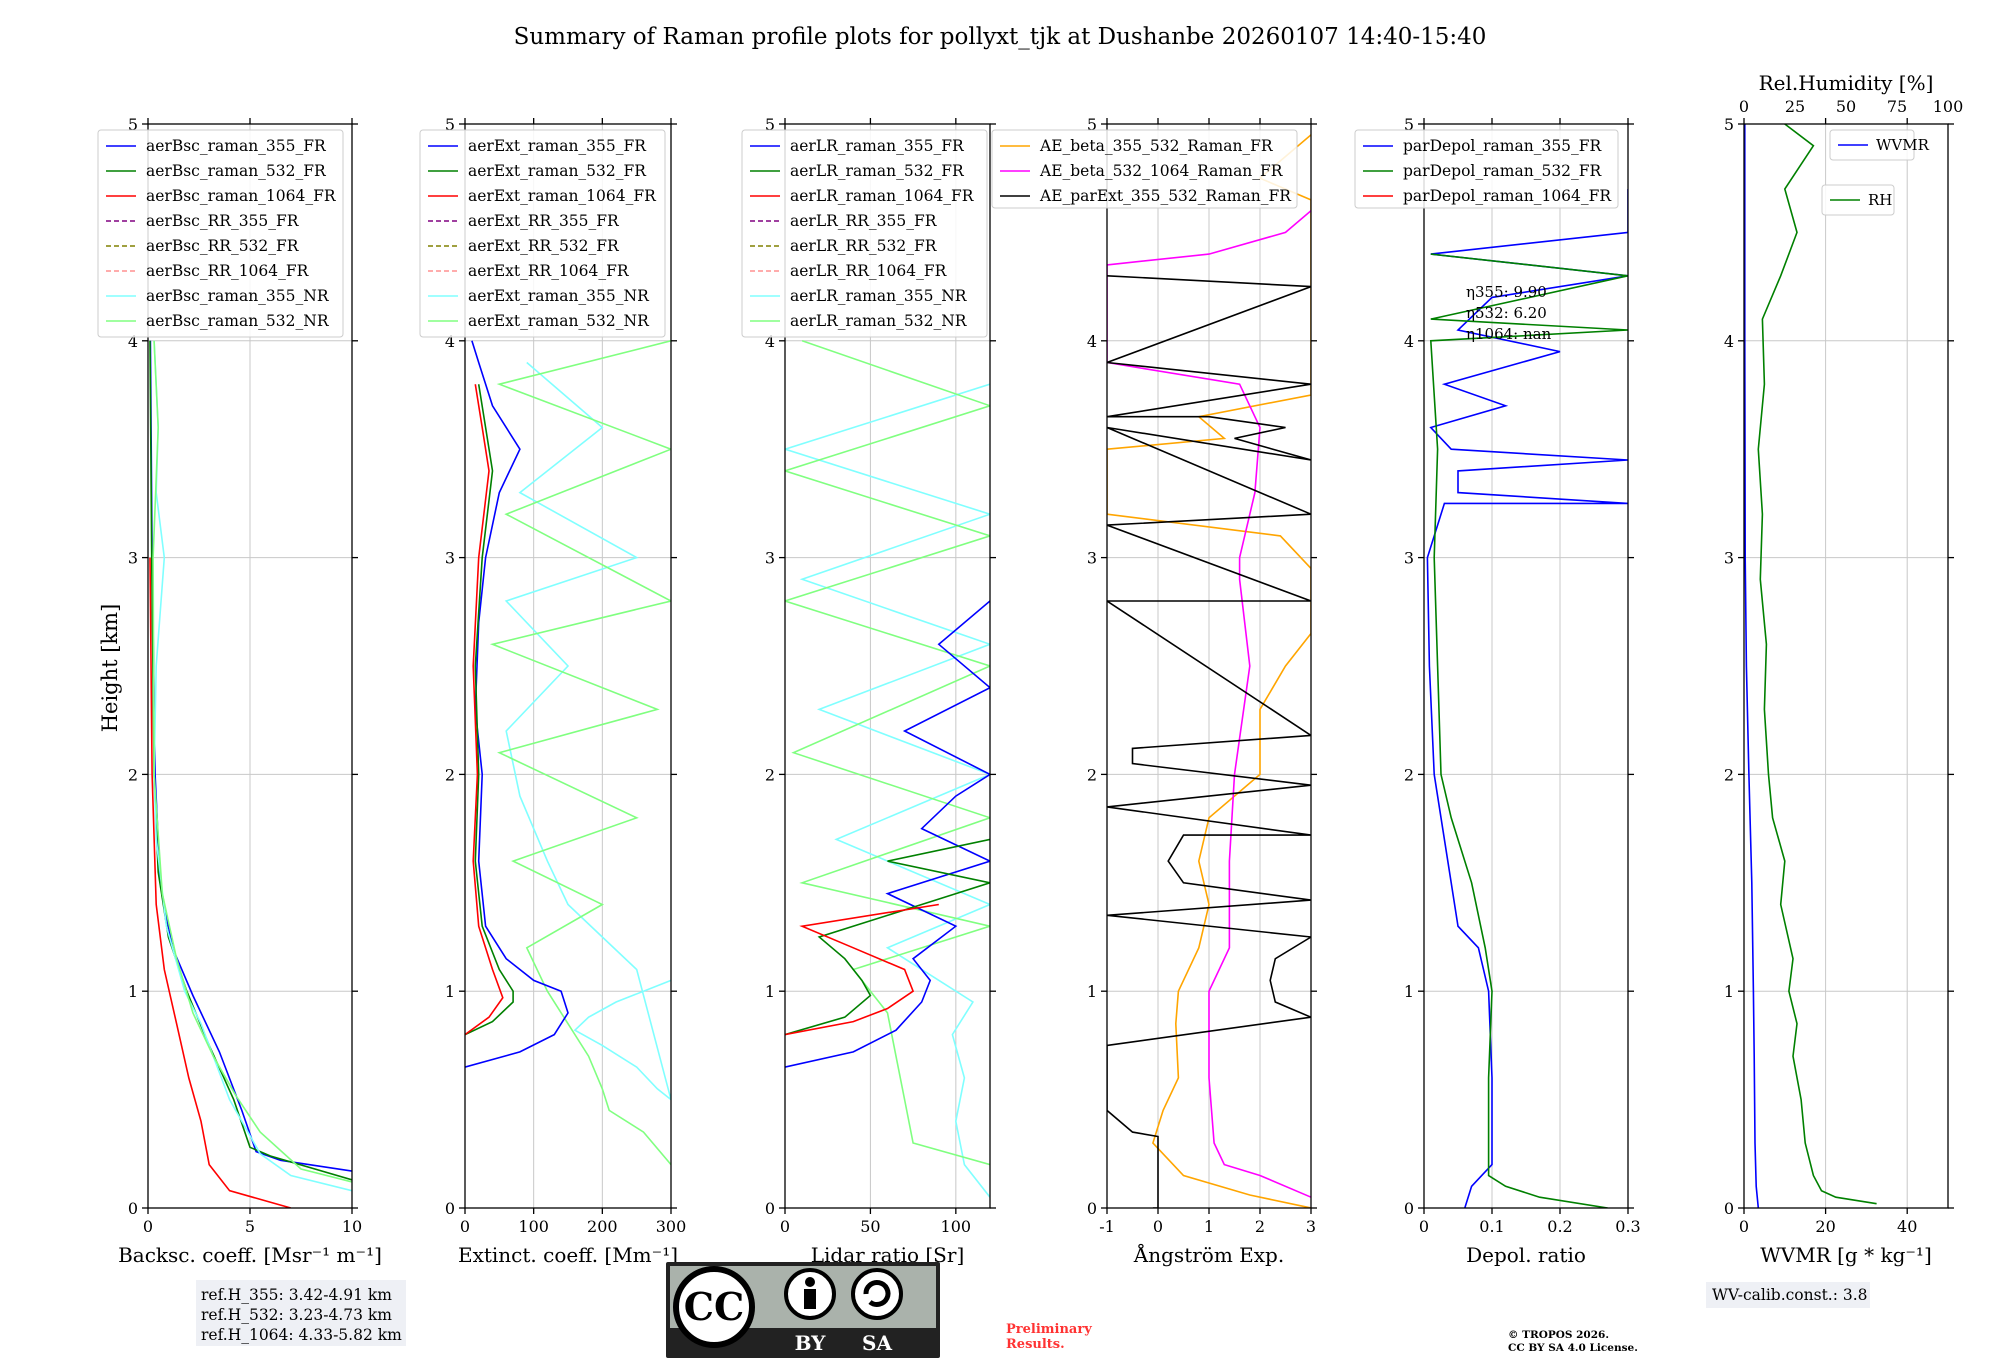 Image resolution: width=2000 pixels, height=1360 pixels. I want to click on series-line-AE_beta_355_532_Raman_FR, so click(1209, 671).